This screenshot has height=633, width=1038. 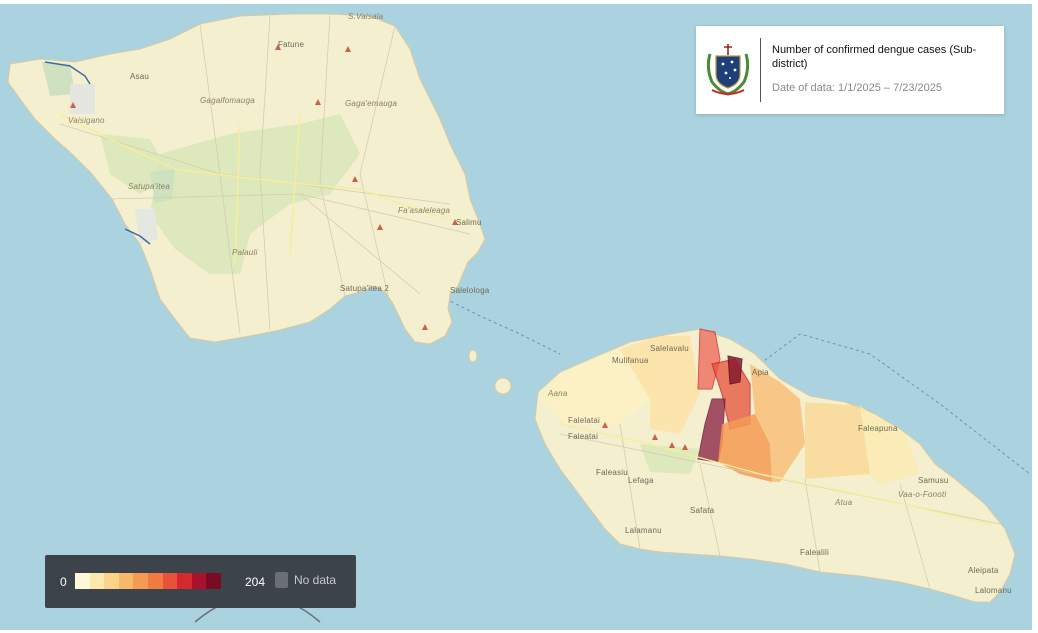 What do you see at coordinates (255, 582) in the screenshot?
I see `legend-max-label: 204` at bounding box center [255, 582].